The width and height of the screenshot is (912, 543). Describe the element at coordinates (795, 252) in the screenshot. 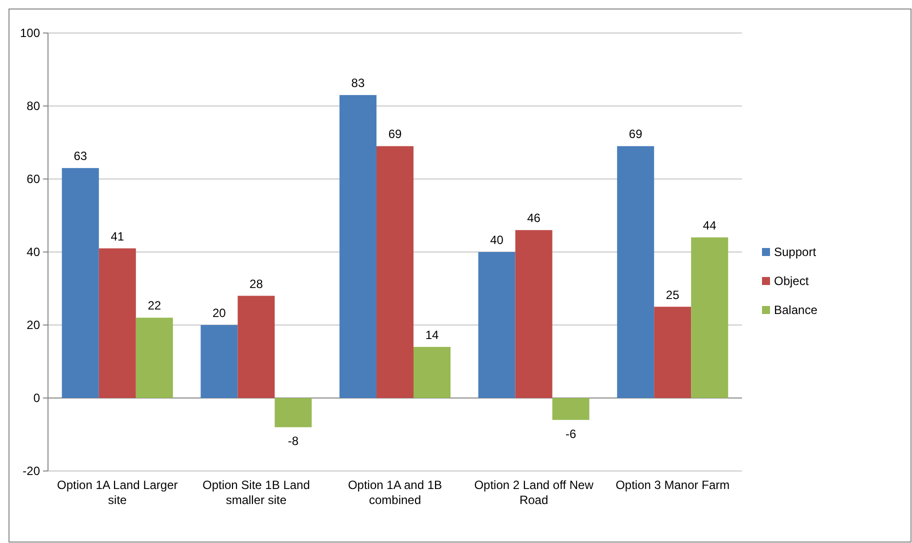

I see `legend-label: Support` at that location.